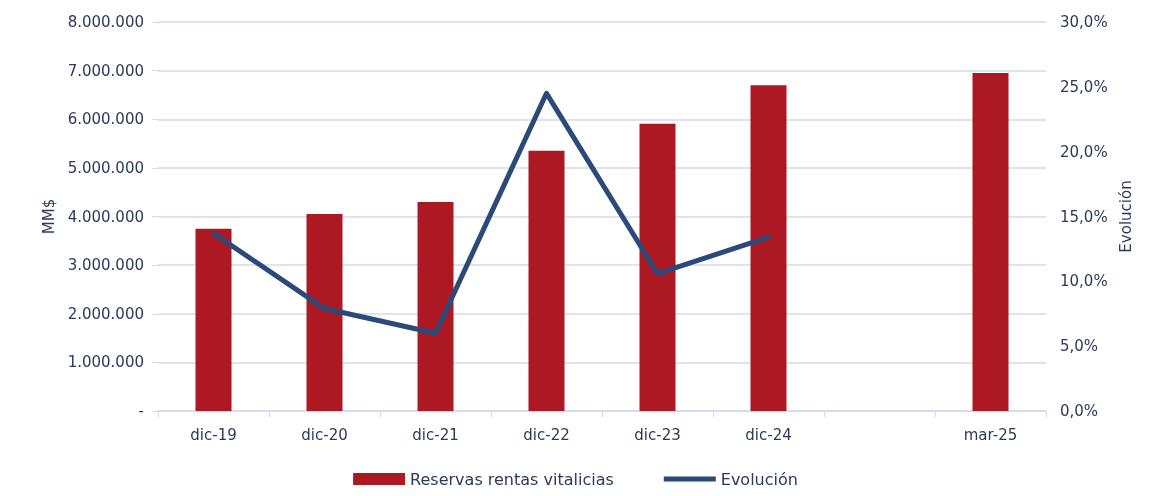 The width and height of the screenshot is (1151, 496). I want to click on y2-tick-label: 5,0%, so click(1079, 346).